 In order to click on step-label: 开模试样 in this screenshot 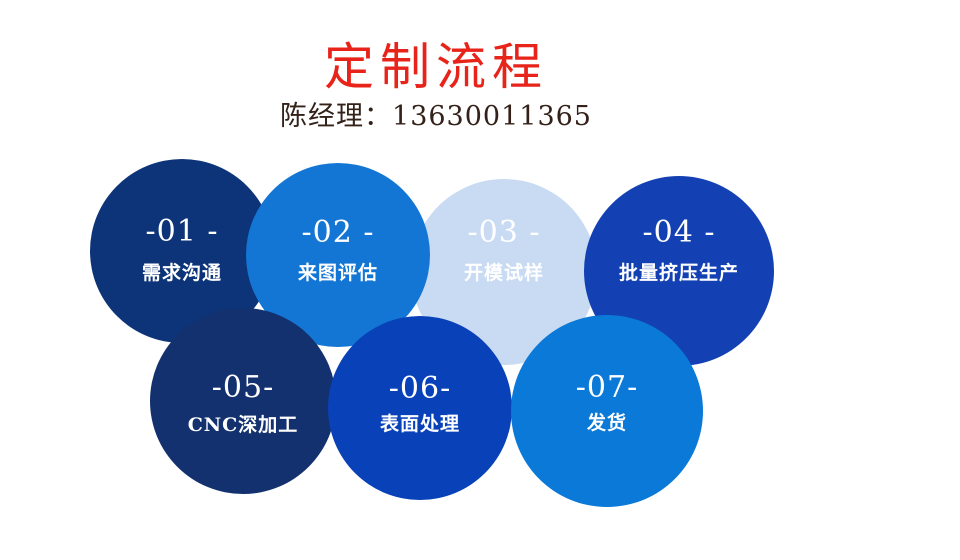, I will do `click(503, 273)`.